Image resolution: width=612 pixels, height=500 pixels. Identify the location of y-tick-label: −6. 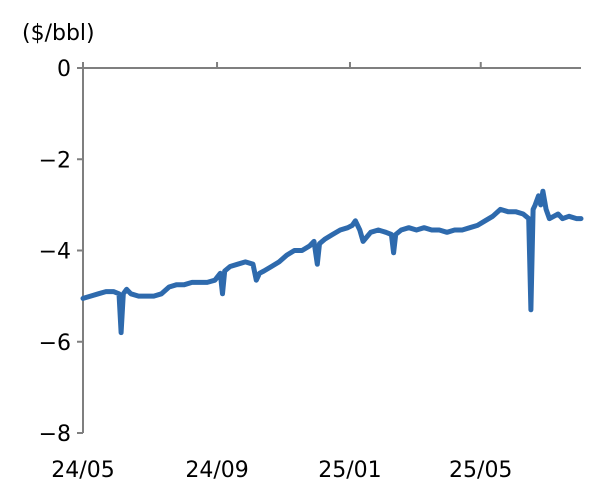
(55, 343).